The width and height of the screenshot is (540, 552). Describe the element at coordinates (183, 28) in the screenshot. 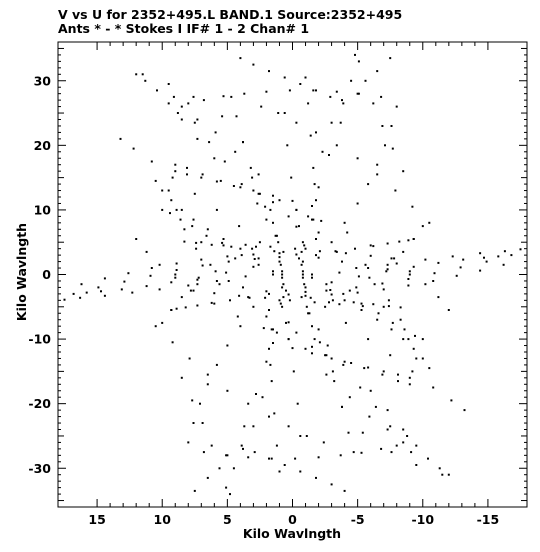

I see `chart-title-line2: Ants * - * Stokes I IF# 1 - 2 Chan# 1` at that location.